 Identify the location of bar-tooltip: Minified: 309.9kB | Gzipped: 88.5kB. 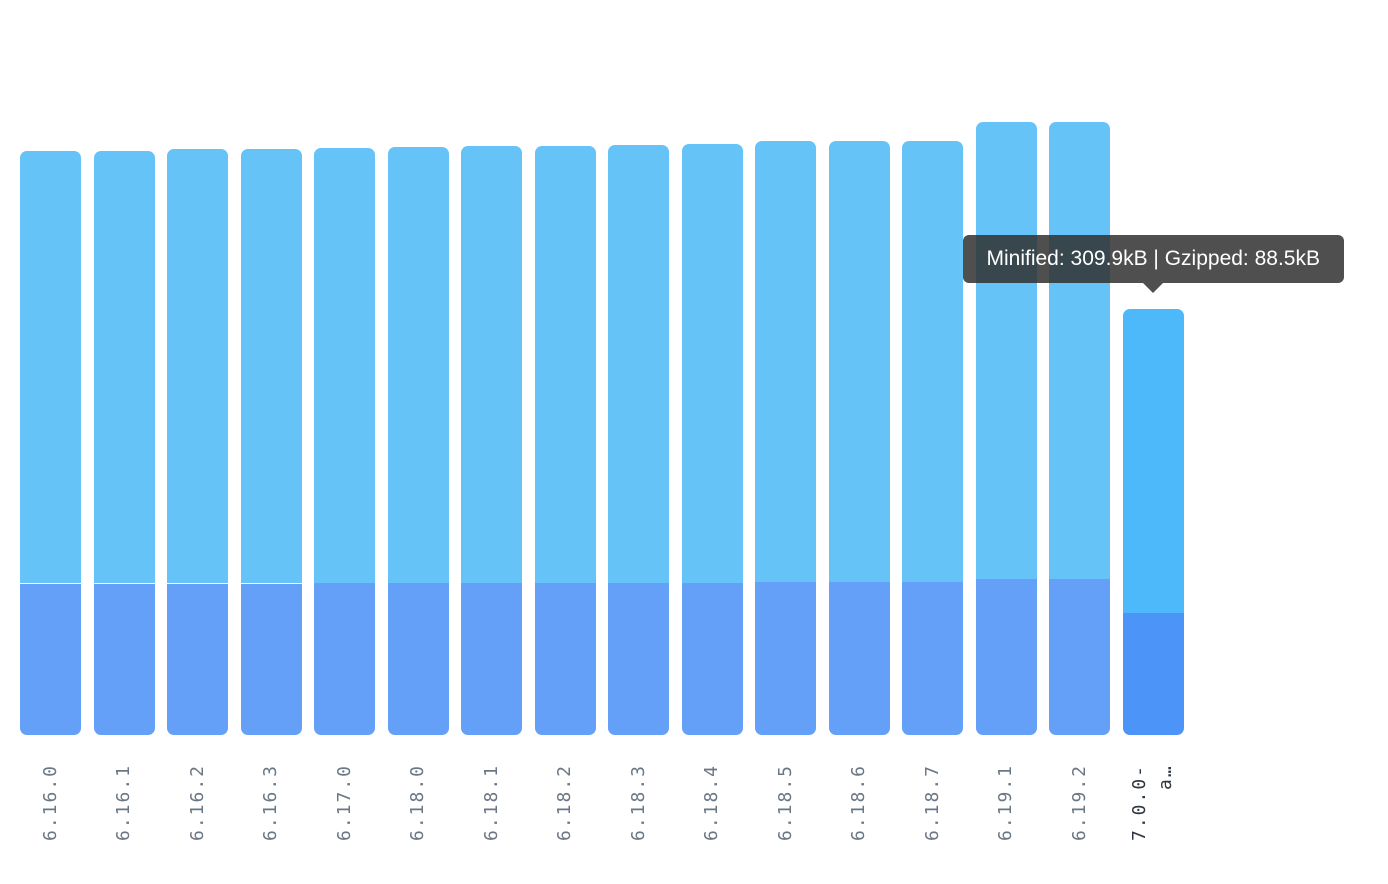
(1153, 263).